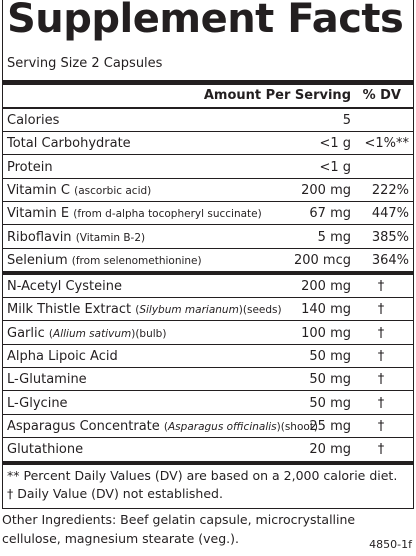 The width and height of the screenshot is (416, 556). I want to click on nutrient-name: Total Carbohydrate, so click(69, 144).